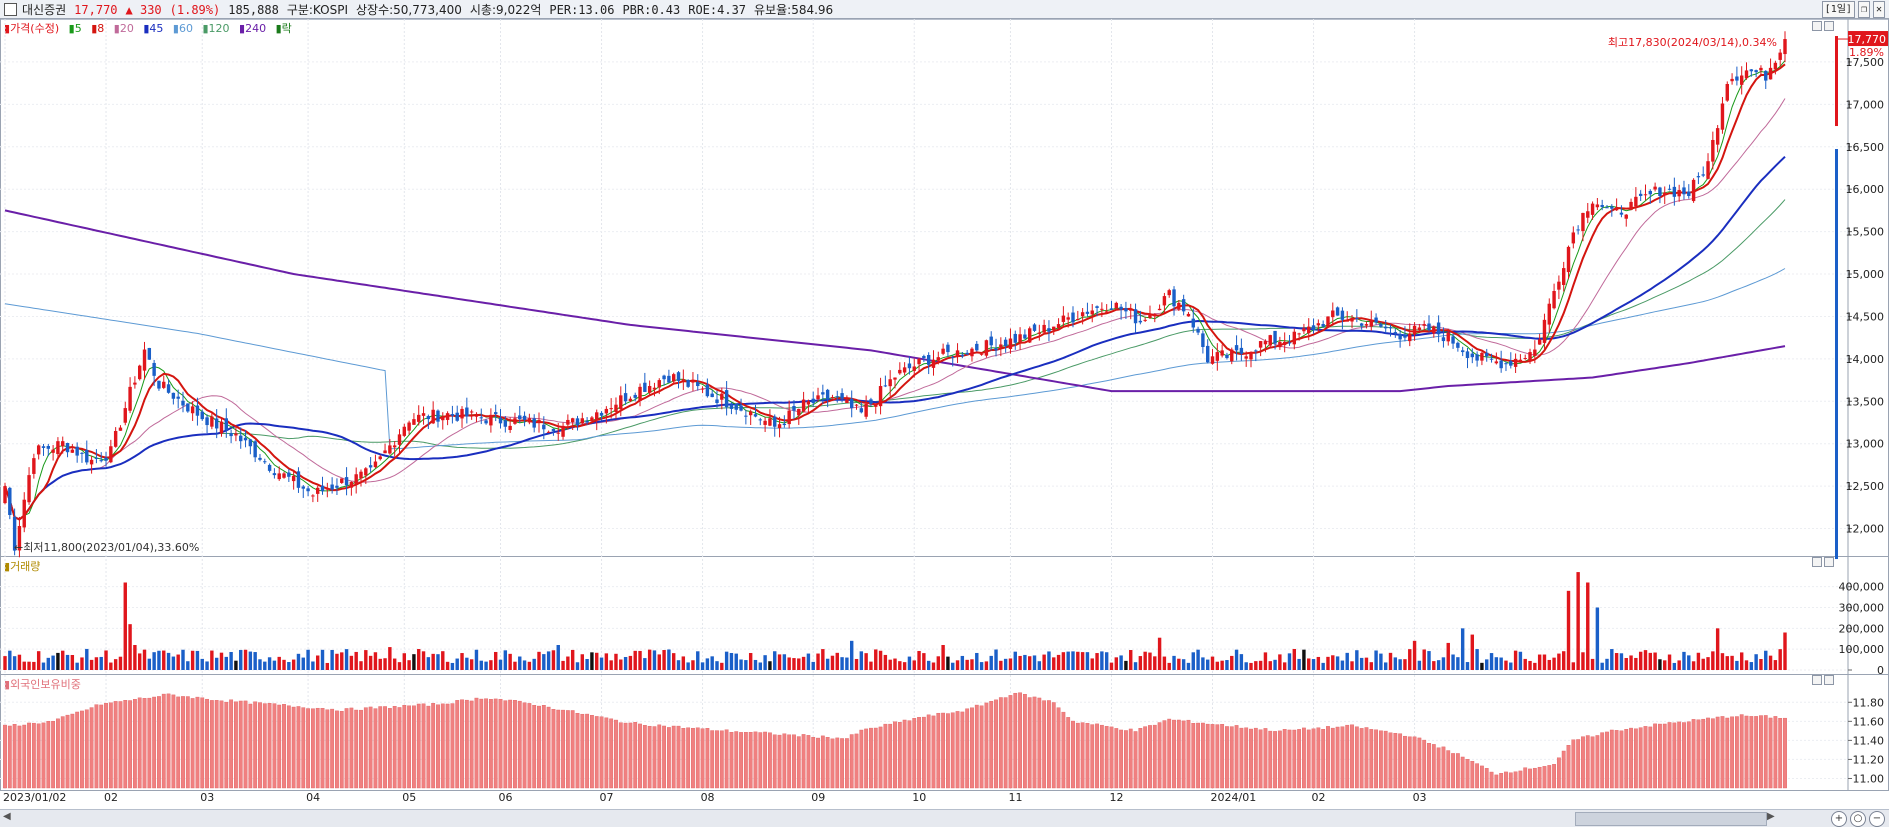  Describe the element at coordinates (1877, 819) in the screenshot. I see `zoom-out-icon: −` at that location.